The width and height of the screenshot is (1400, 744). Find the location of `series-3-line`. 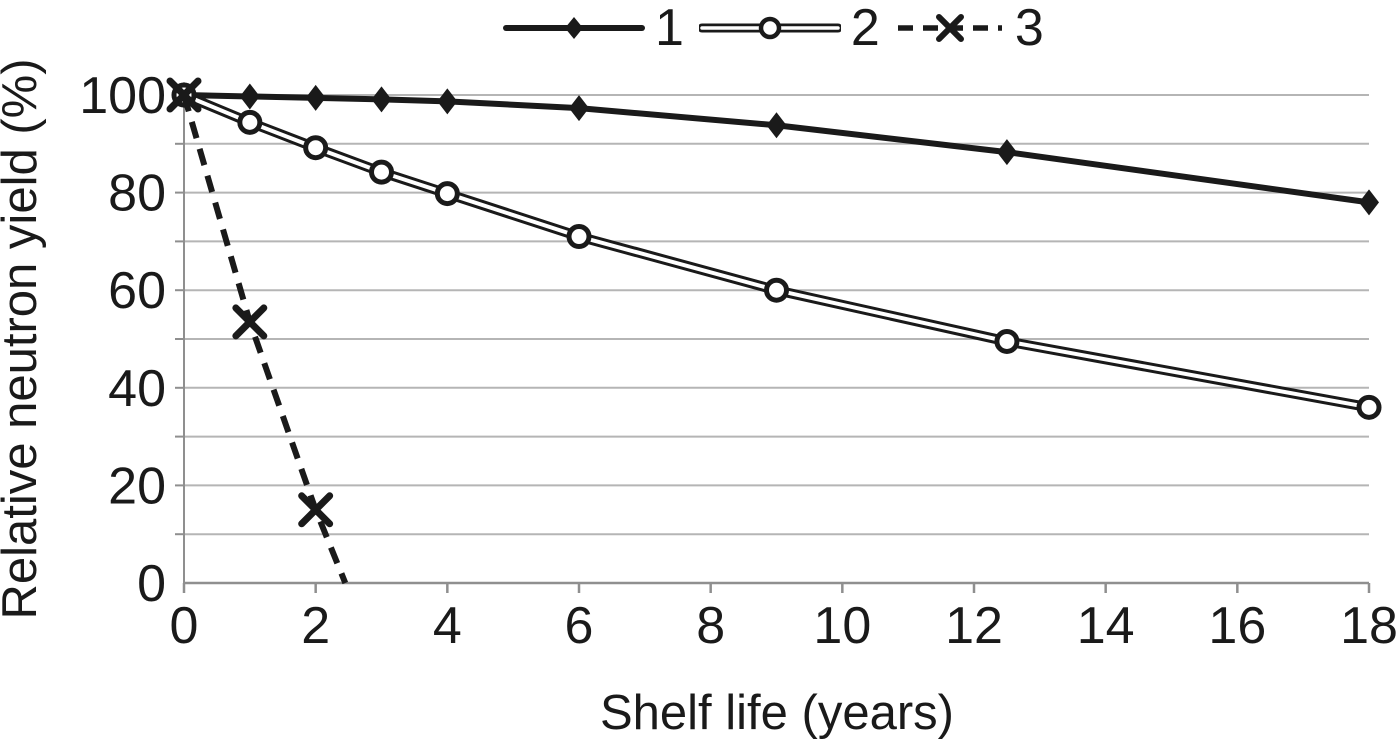

series-3-line is located at coordinates (265, 339).